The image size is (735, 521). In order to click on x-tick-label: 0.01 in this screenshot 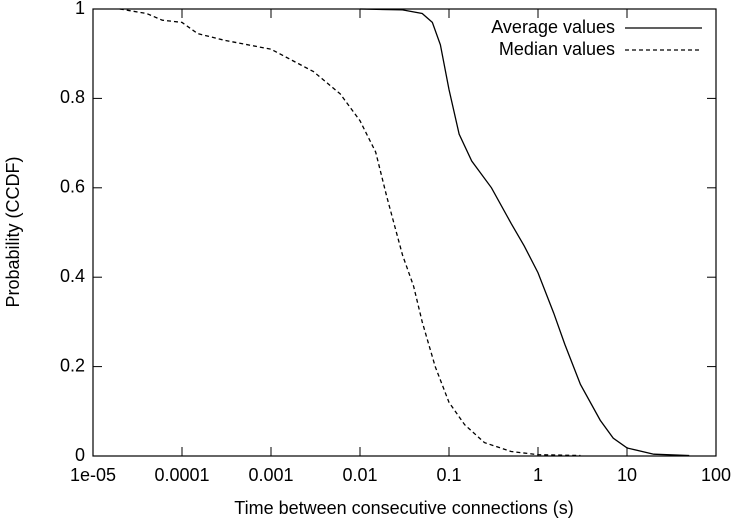, I will do `click(359, 475)`.